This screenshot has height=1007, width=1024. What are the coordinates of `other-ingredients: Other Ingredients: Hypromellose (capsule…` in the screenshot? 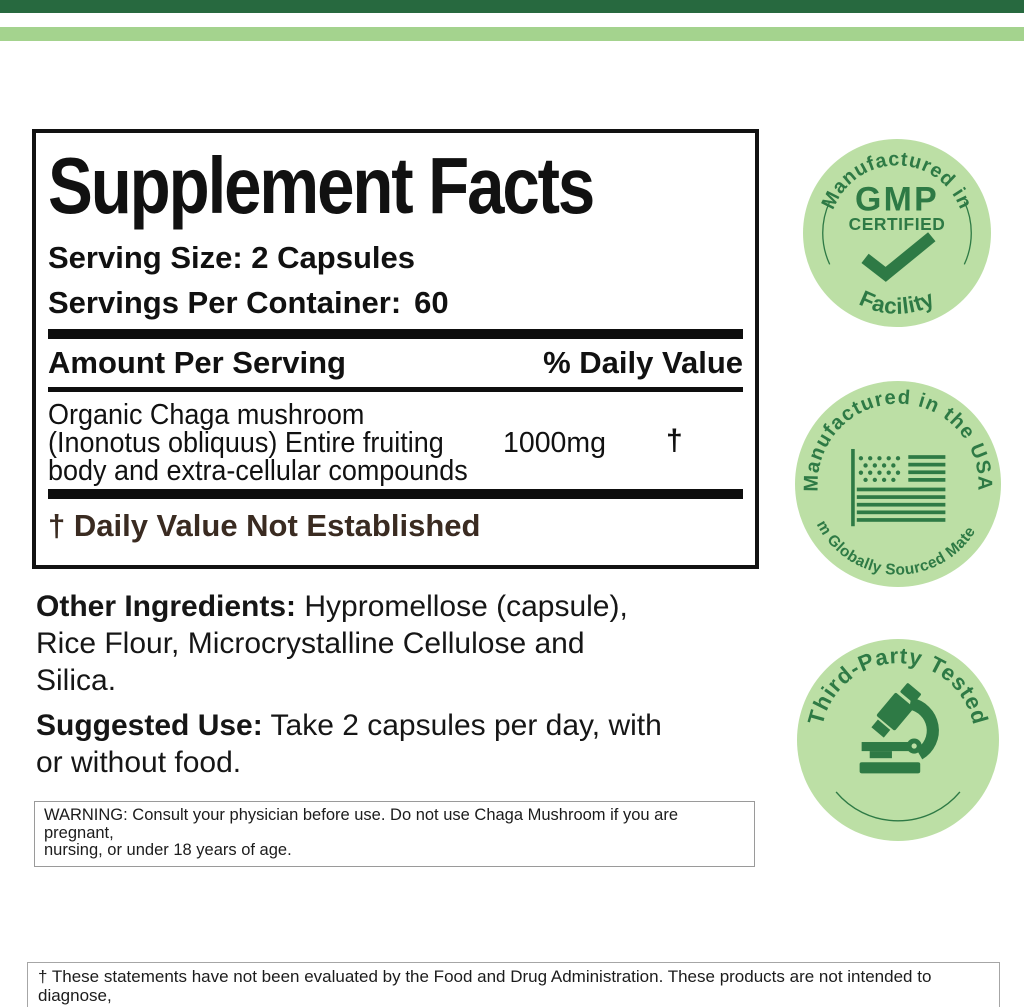 It's located at (332, 643).